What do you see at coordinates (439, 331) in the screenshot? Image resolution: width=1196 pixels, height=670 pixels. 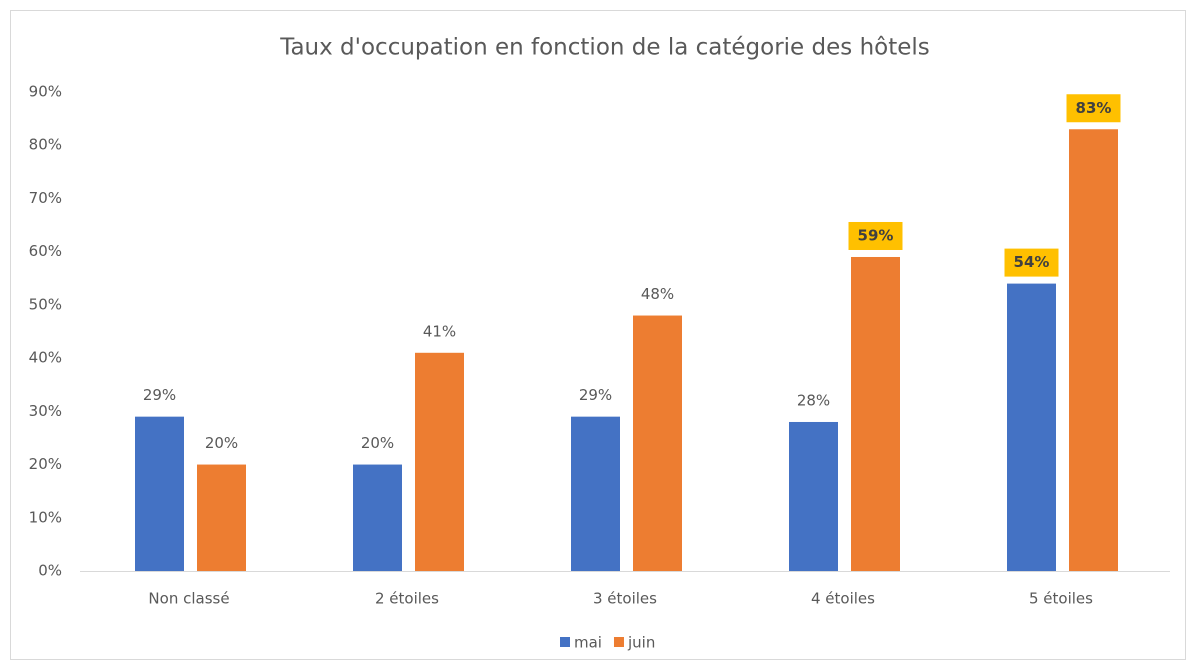 I see `value-label: 41%` at bounding box center [439, 331].